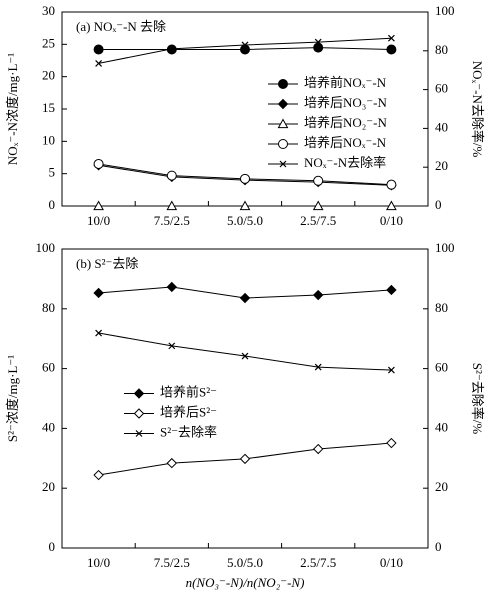 The width and height of the screenshot is (490, 594). What do you see at coordinates (121, 26) in the screenshot?
I see `annotation: (a) NOₓ⁻-N 去除` at bounding box center [121, 26].